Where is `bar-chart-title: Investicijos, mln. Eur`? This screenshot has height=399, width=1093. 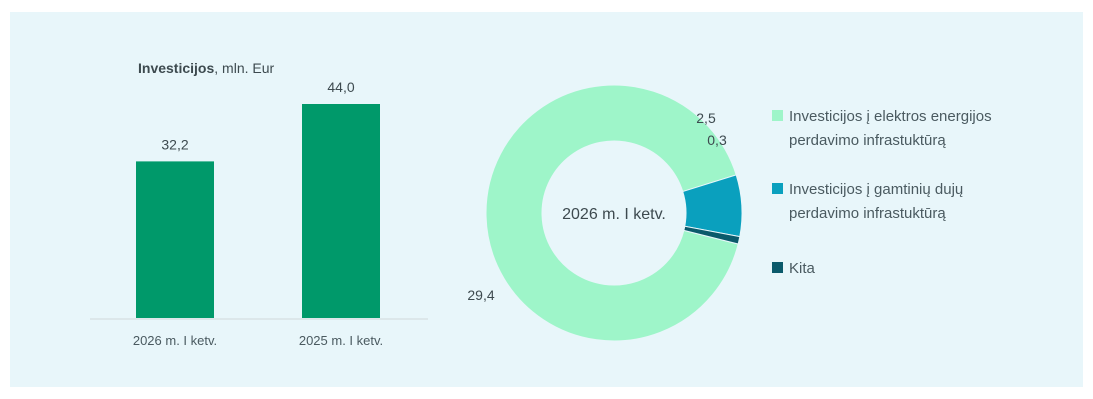
bar-chart-title: Investicijos, mln. Eur is located at coordinates (206, 68).